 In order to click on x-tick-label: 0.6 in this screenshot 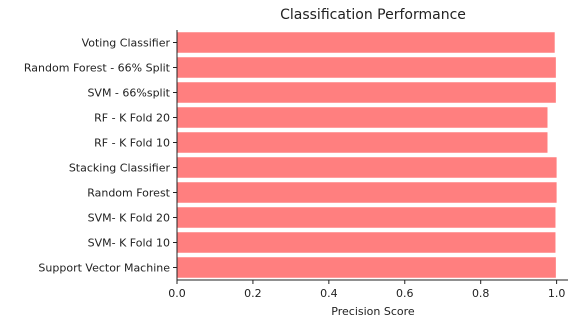, I will do `click(405, 293)`.